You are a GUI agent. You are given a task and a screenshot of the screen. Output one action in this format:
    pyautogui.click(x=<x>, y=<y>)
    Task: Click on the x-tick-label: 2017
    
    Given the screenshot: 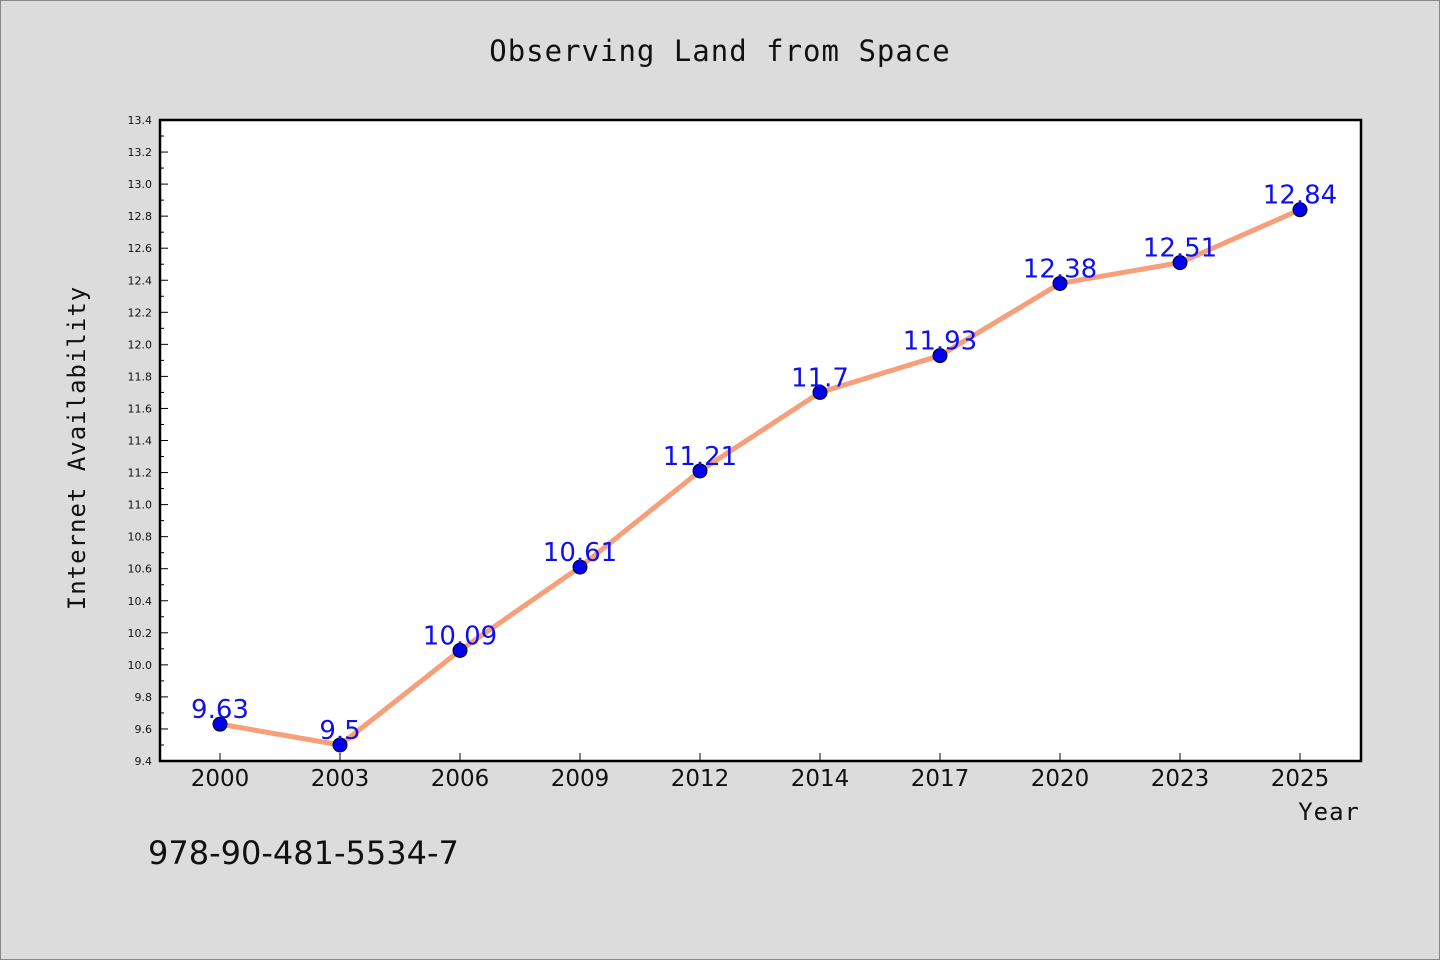 What is the action you would take?
    pyautogui.click(x=940, y=779)
    